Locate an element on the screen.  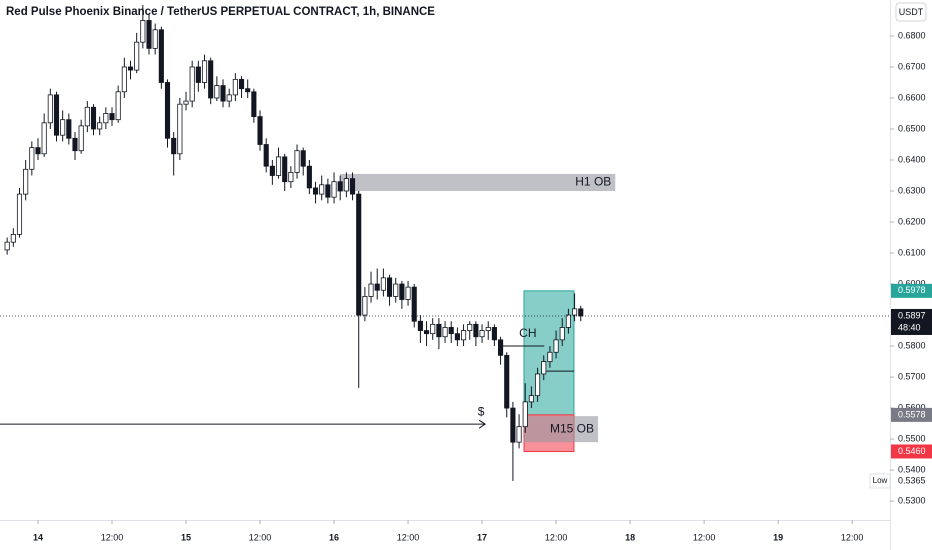
currency: USDT is located at coordinates (911, 12).